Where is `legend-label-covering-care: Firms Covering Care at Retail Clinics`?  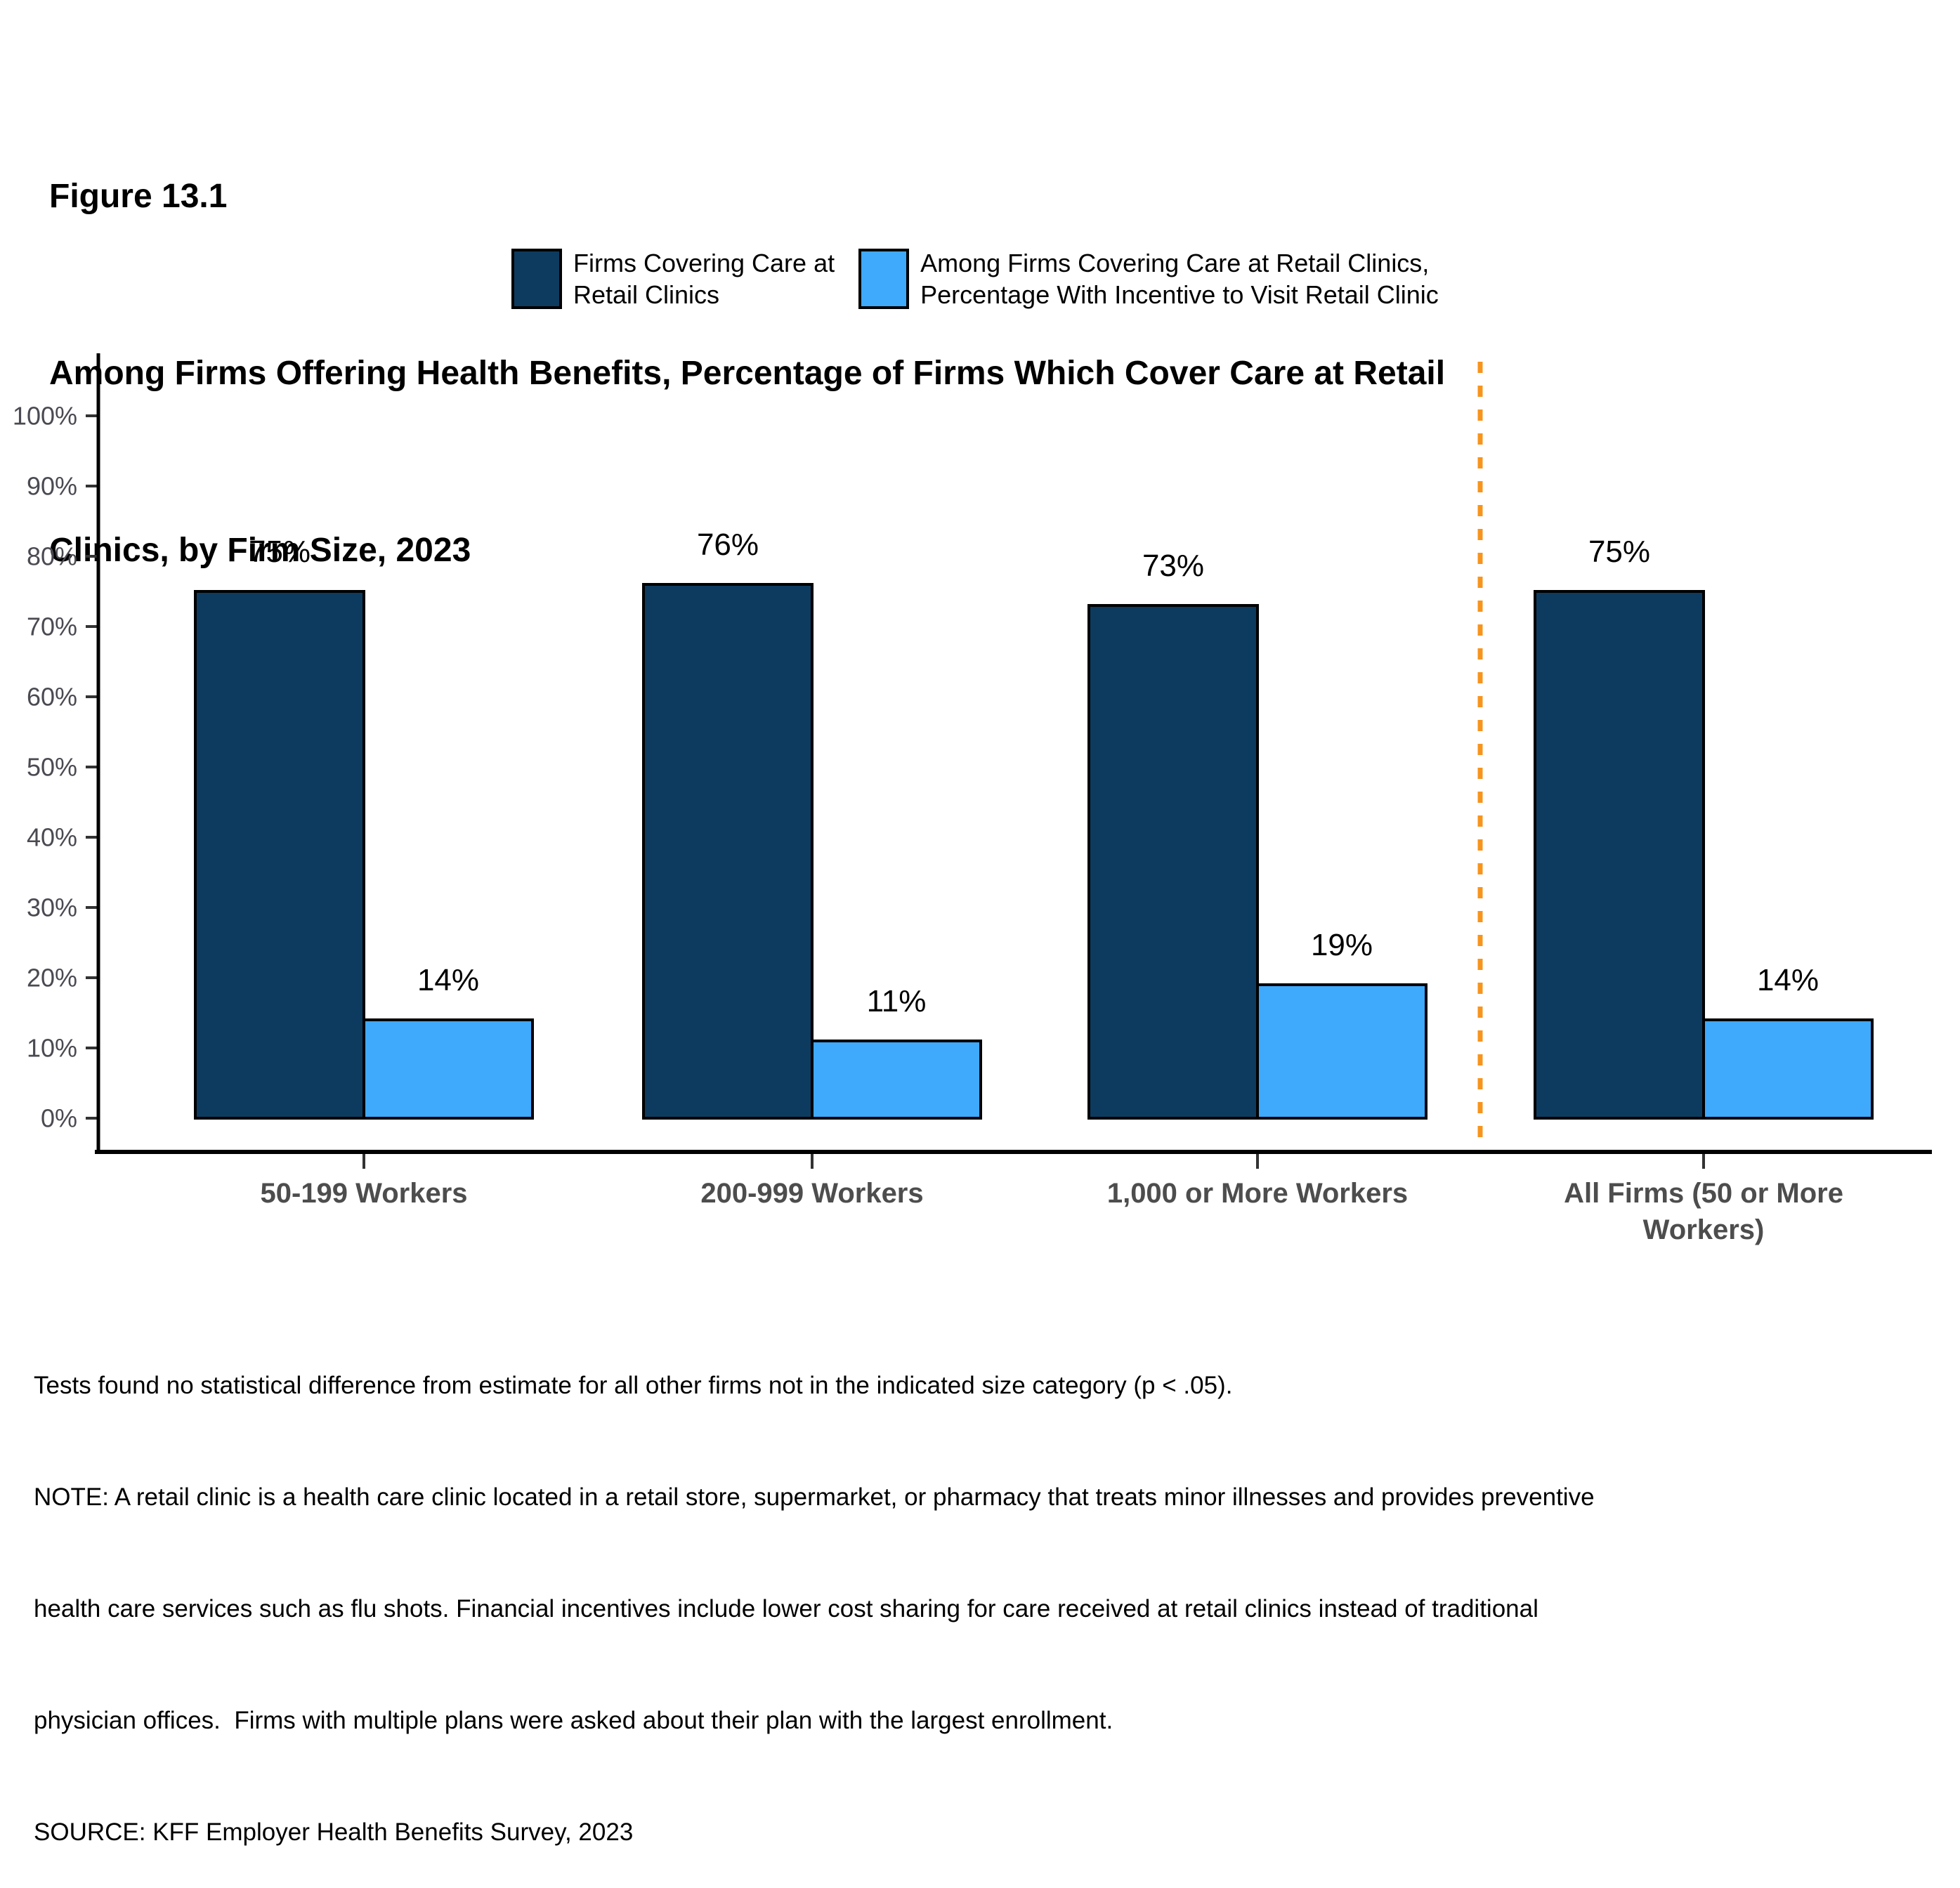 legend-label-covering-care: Firms Covering Care at Retail Clinics is located at coordinates (704, 278).